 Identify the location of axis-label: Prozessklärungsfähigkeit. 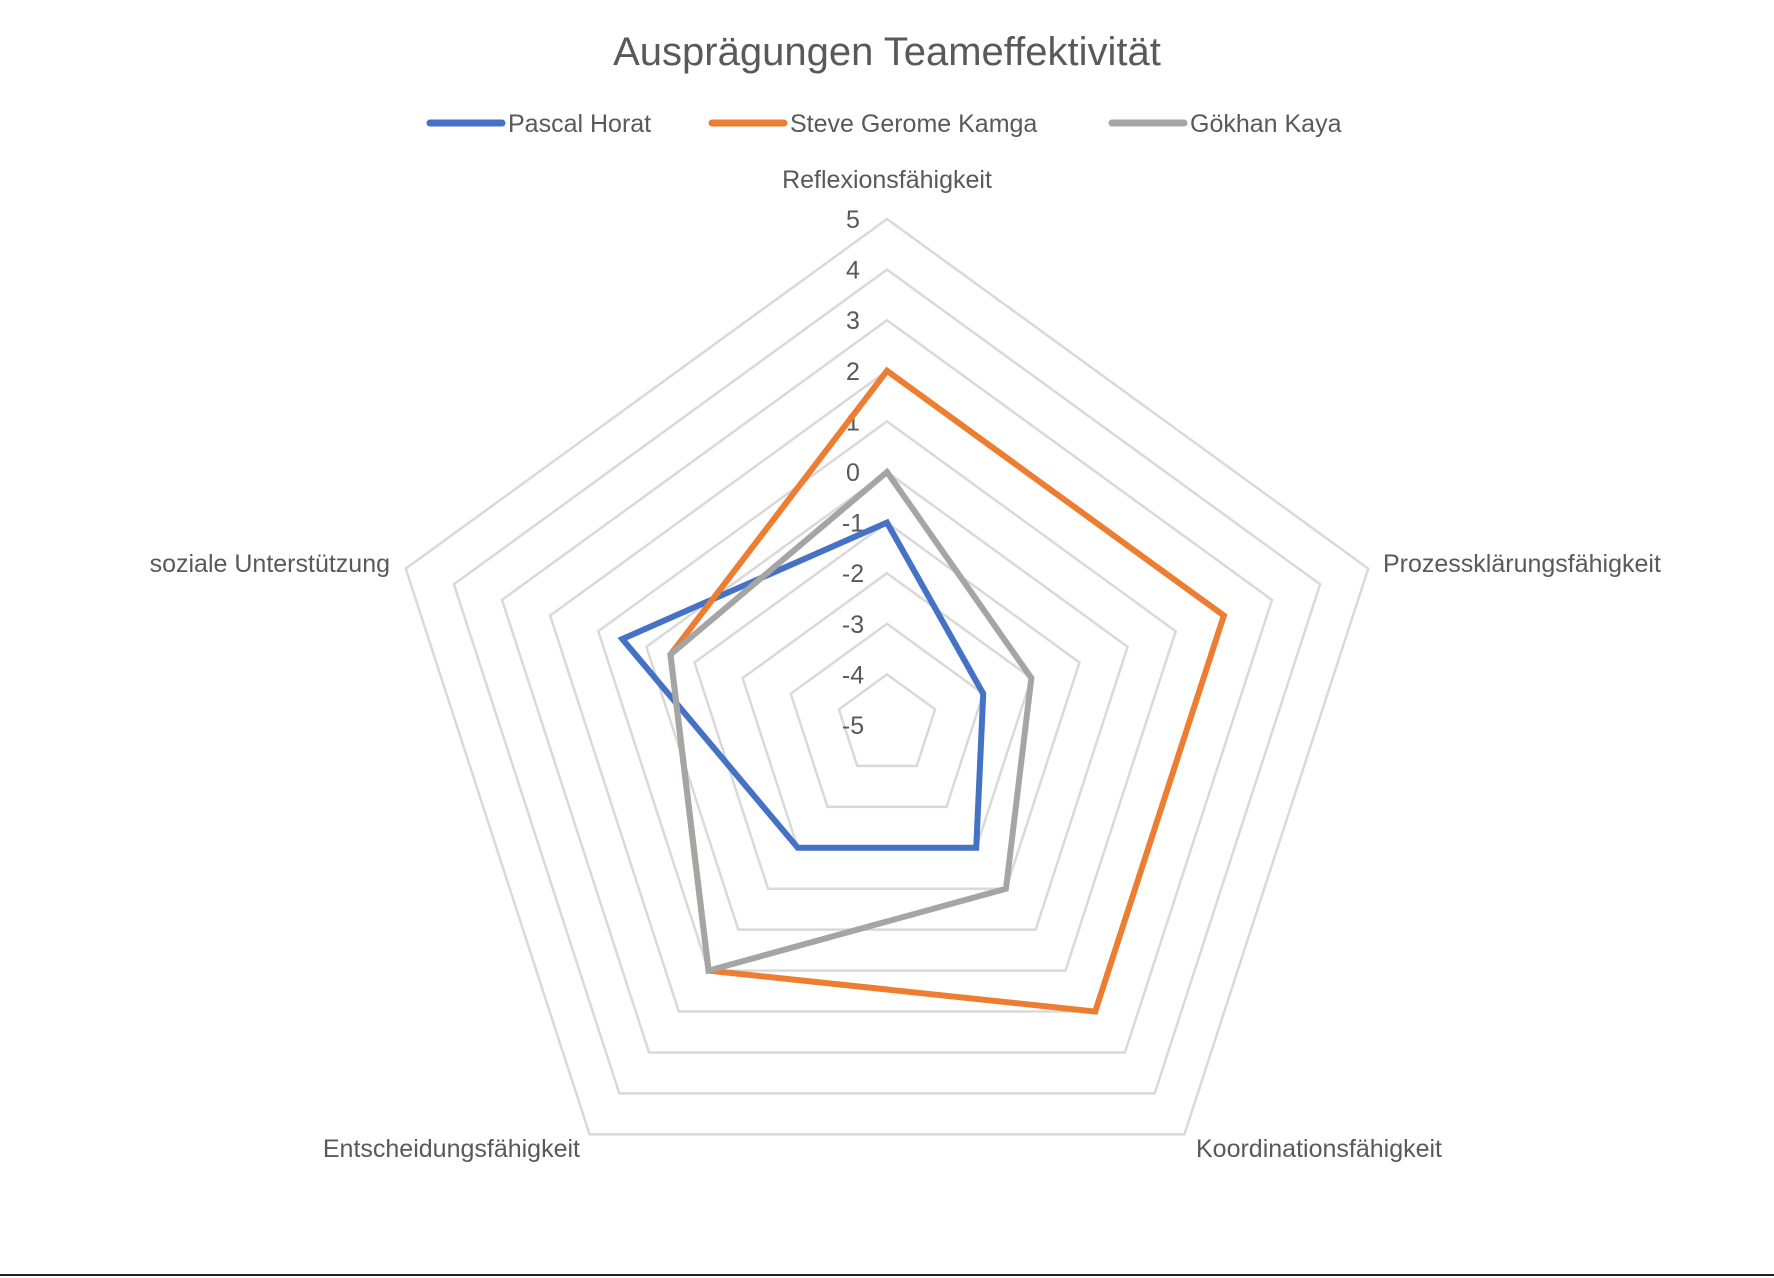
(1522, 564).